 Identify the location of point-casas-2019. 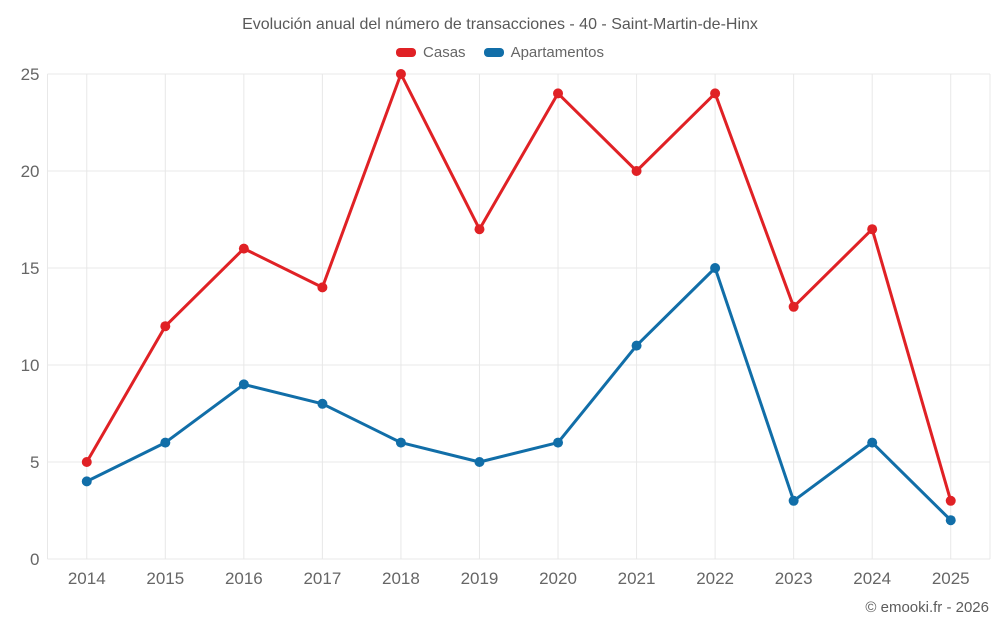
(479, 229).